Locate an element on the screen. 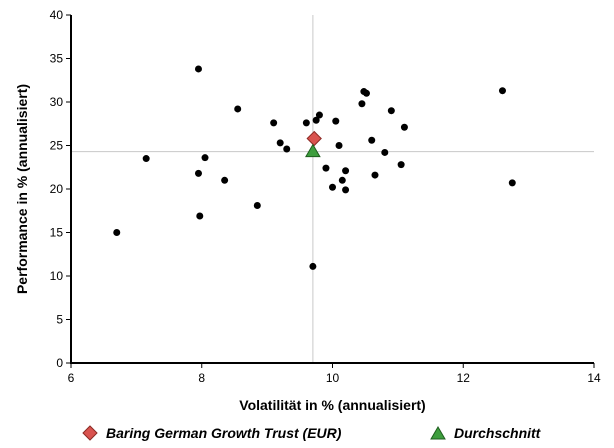 Image resolution: width=614 pixels, height=448 pixels. legend-item-average: Durchschnitt is located at coordinates (485, 433).